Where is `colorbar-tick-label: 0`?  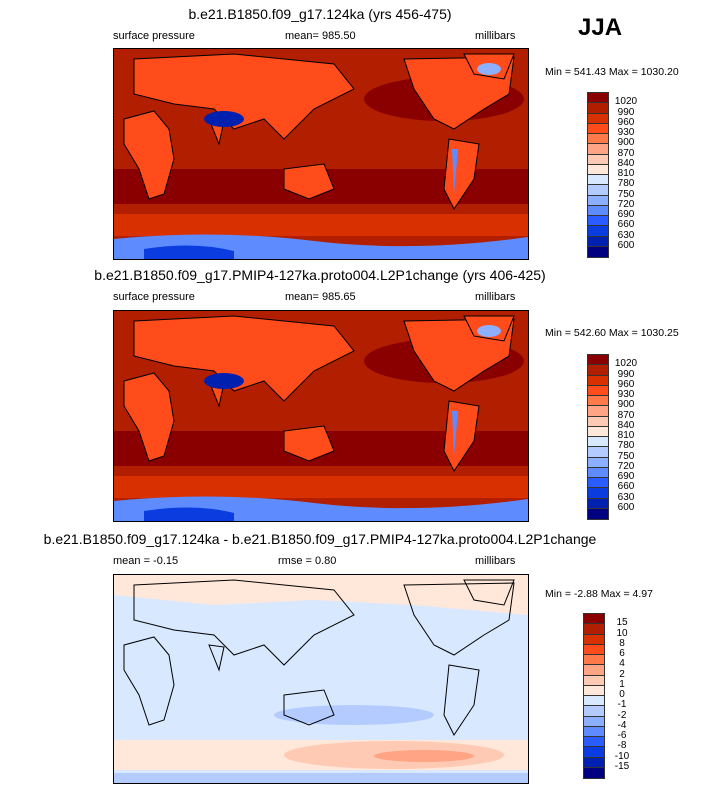 colorbar-tick-label: 0 is located at coordinates (622, 694).